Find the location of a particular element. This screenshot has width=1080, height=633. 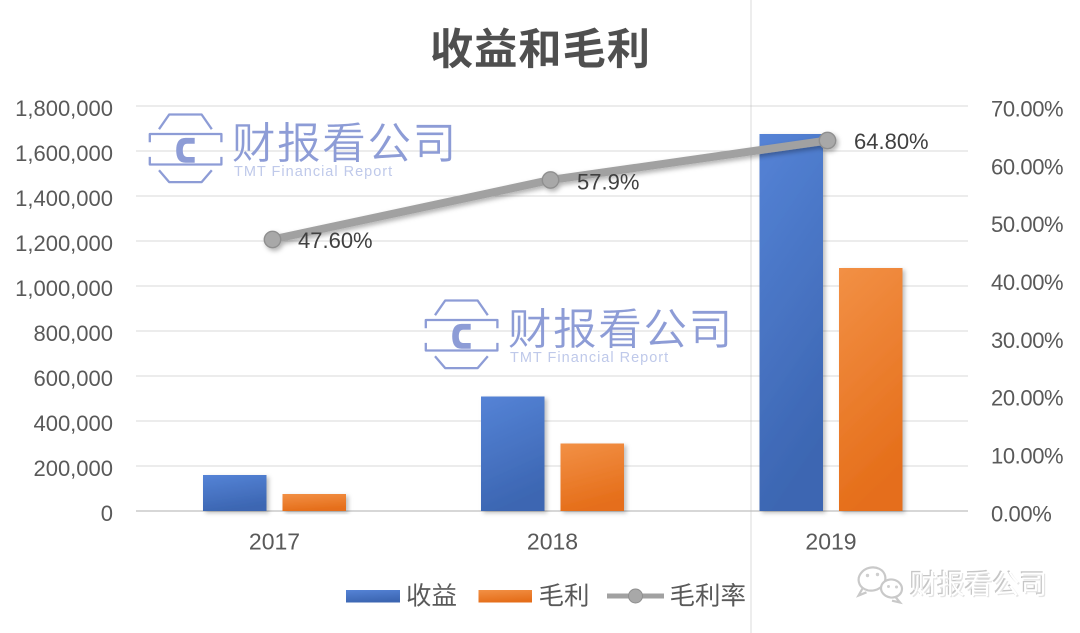

svg-text: 0 is located at coordinates (107, 513).